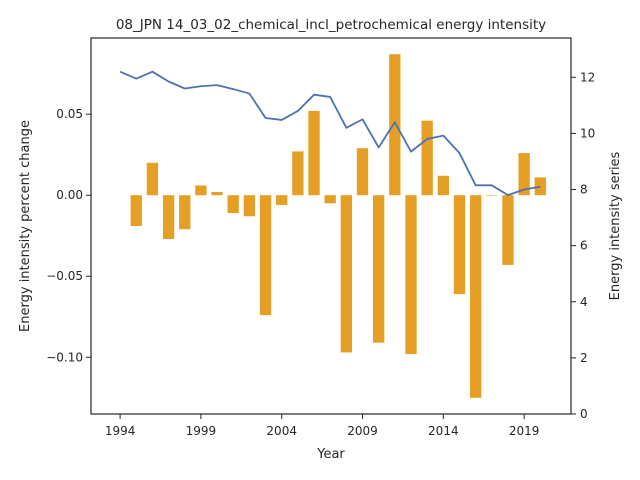 The image size is (640, 480). I want to click on x-tick-label: 1999, so click(201, 431).